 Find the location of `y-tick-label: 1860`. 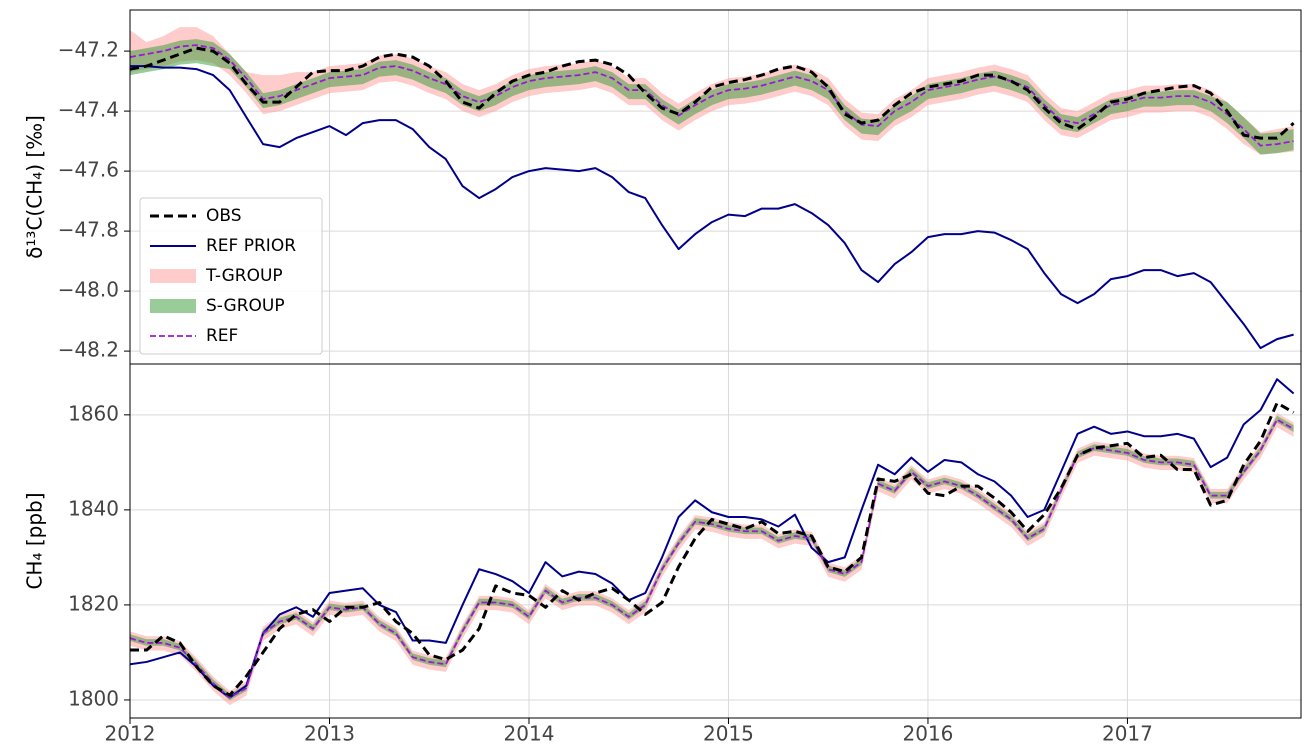

y-tick-label: 1860 is located at coordinates (93, 413).